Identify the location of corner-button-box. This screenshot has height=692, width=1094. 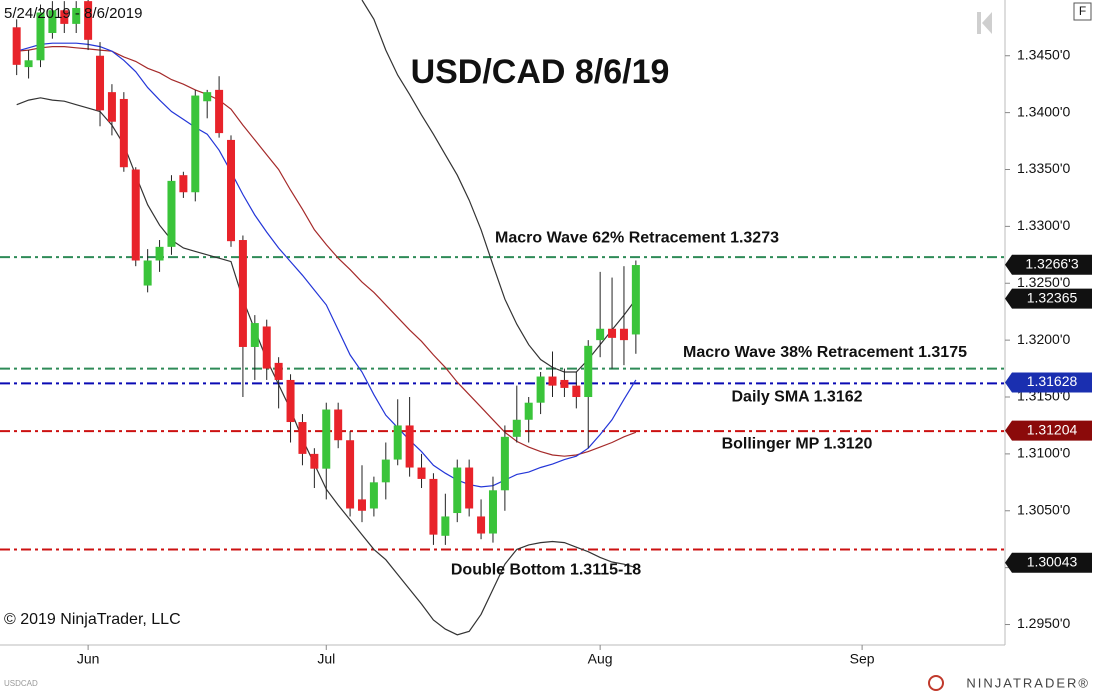
(1082, 11).